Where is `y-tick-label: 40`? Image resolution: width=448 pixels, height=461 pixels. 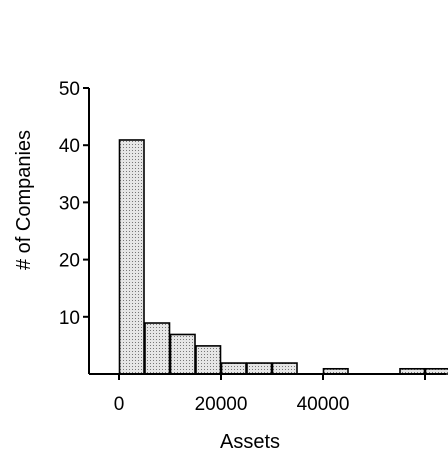 y-tick-label: 40 is located at coordinates (69, 146).